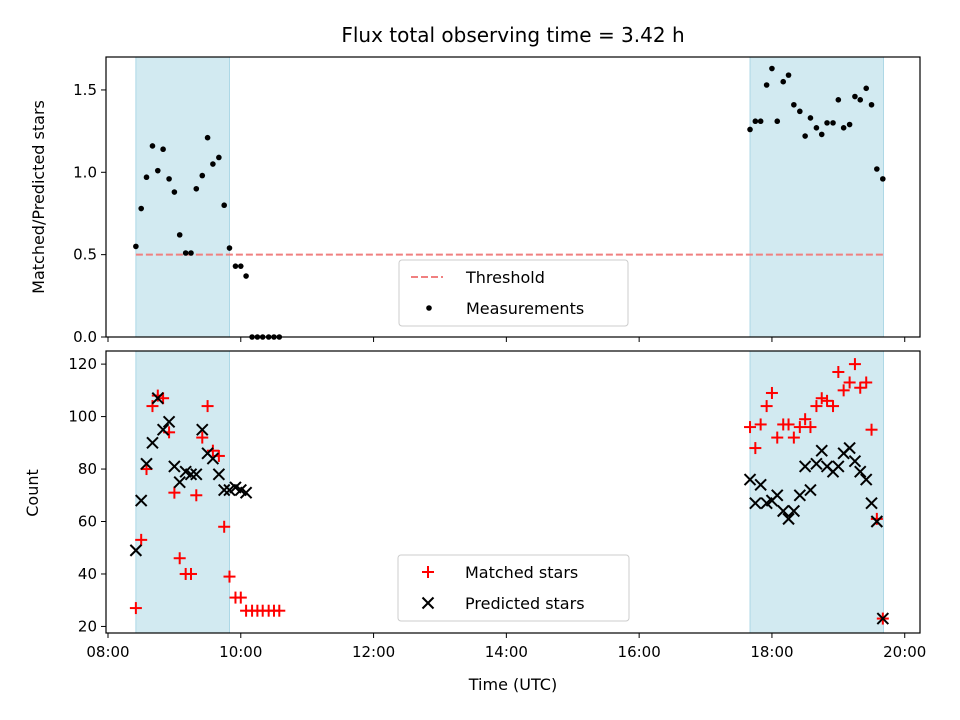 The height and width of the screenshot is (720, 960). I want to click on y-tick-label: 100, so click(82, 417).